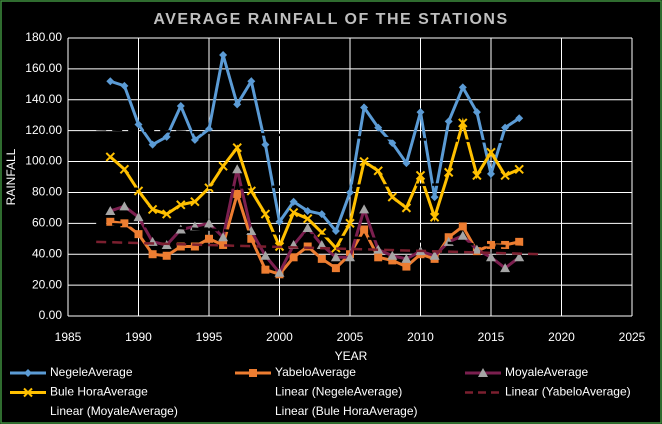 This screenshot has height=424, width=662. I want to click on y-tick-label: 20.00, so click(47, 284).